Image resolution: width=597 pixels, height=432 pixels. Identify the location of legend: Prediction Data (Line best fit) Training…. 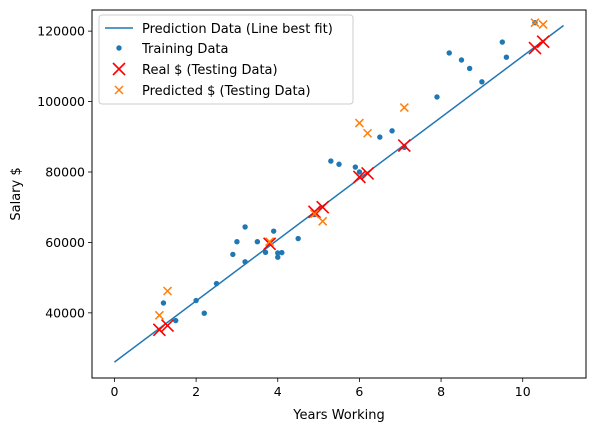
(226, 59).